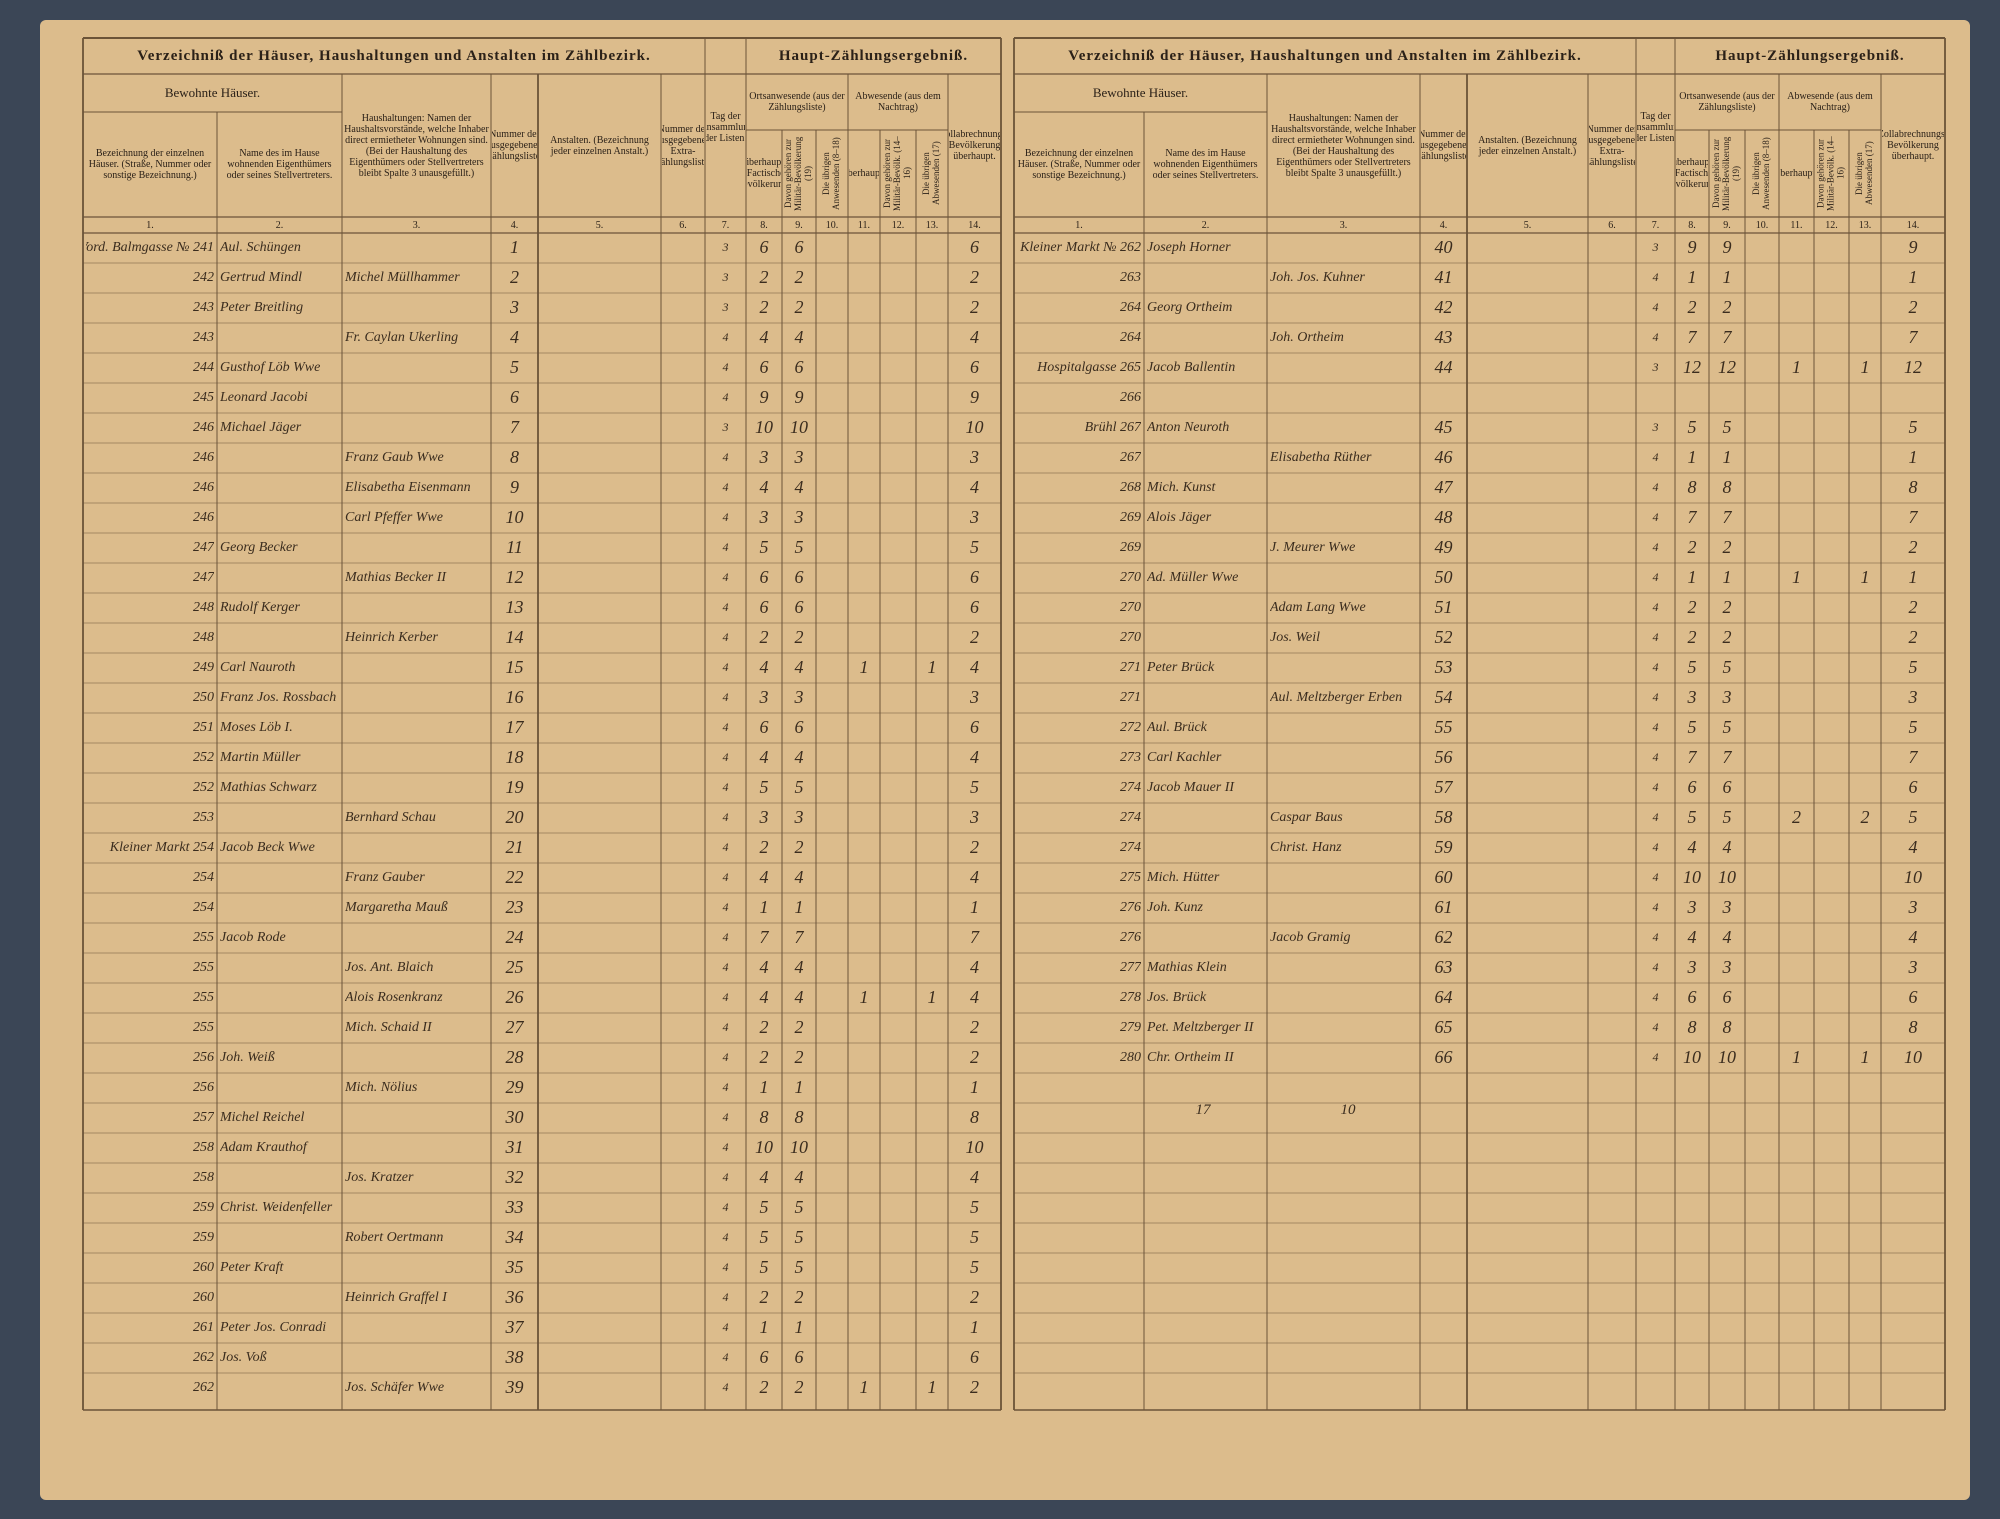 The height and width of the screenshot is (1519, 2000). Describe the element at coordinates (203, 758) in the screenshot. I see `handwritten-entry: 252` at that location.